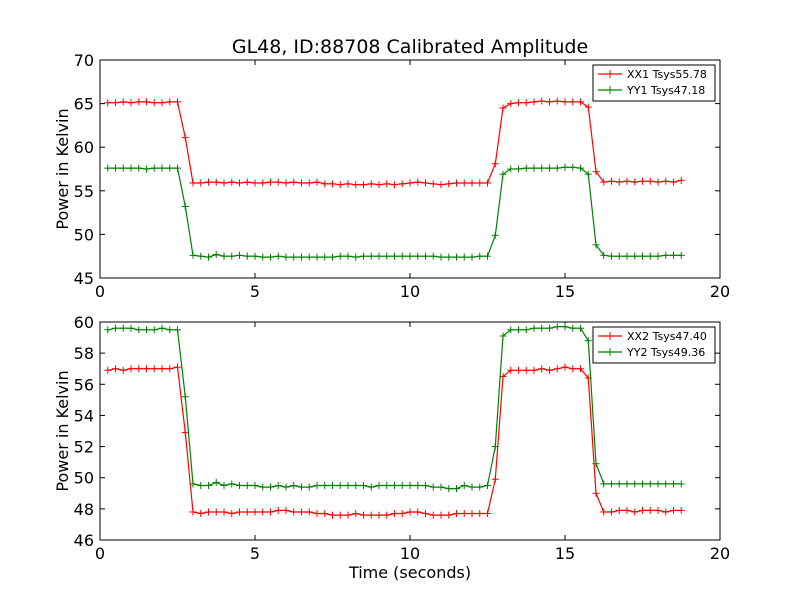  Describe the element at coordinates (409, 572) in the screenshot. I see `plot-bottom-xlabel: Time (seconds)` at that location.